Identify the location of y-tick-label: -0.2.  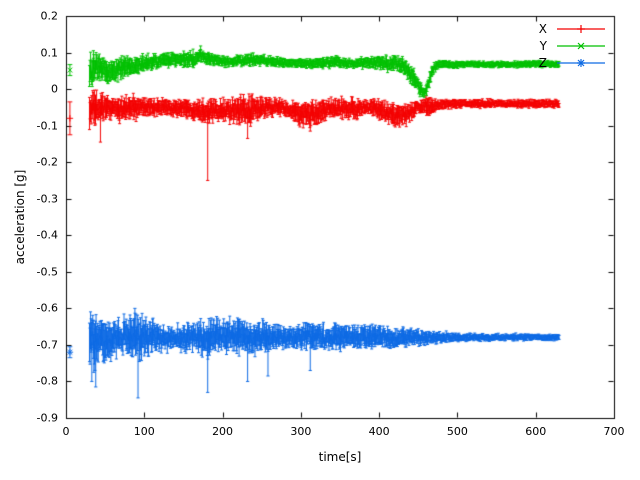
(47, 162).